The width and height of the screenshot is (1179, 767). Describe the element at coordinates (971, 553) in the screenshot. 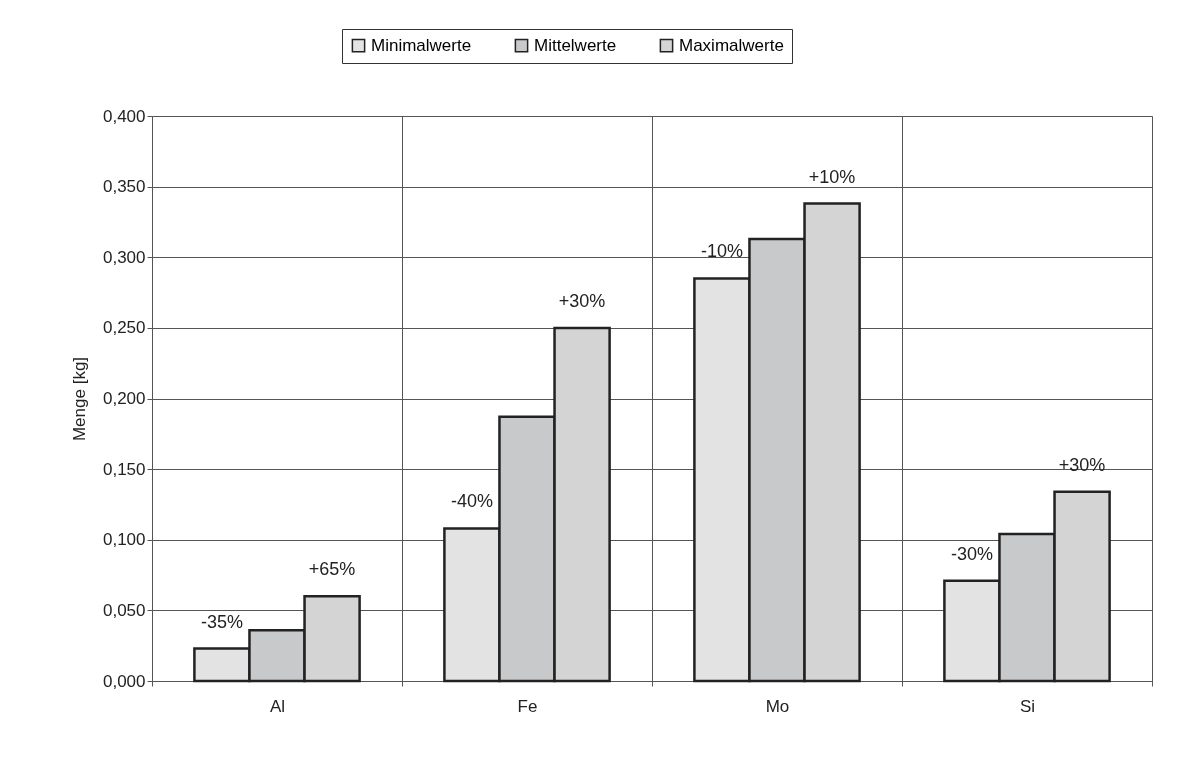

I see `annotation: -30%` at that location.